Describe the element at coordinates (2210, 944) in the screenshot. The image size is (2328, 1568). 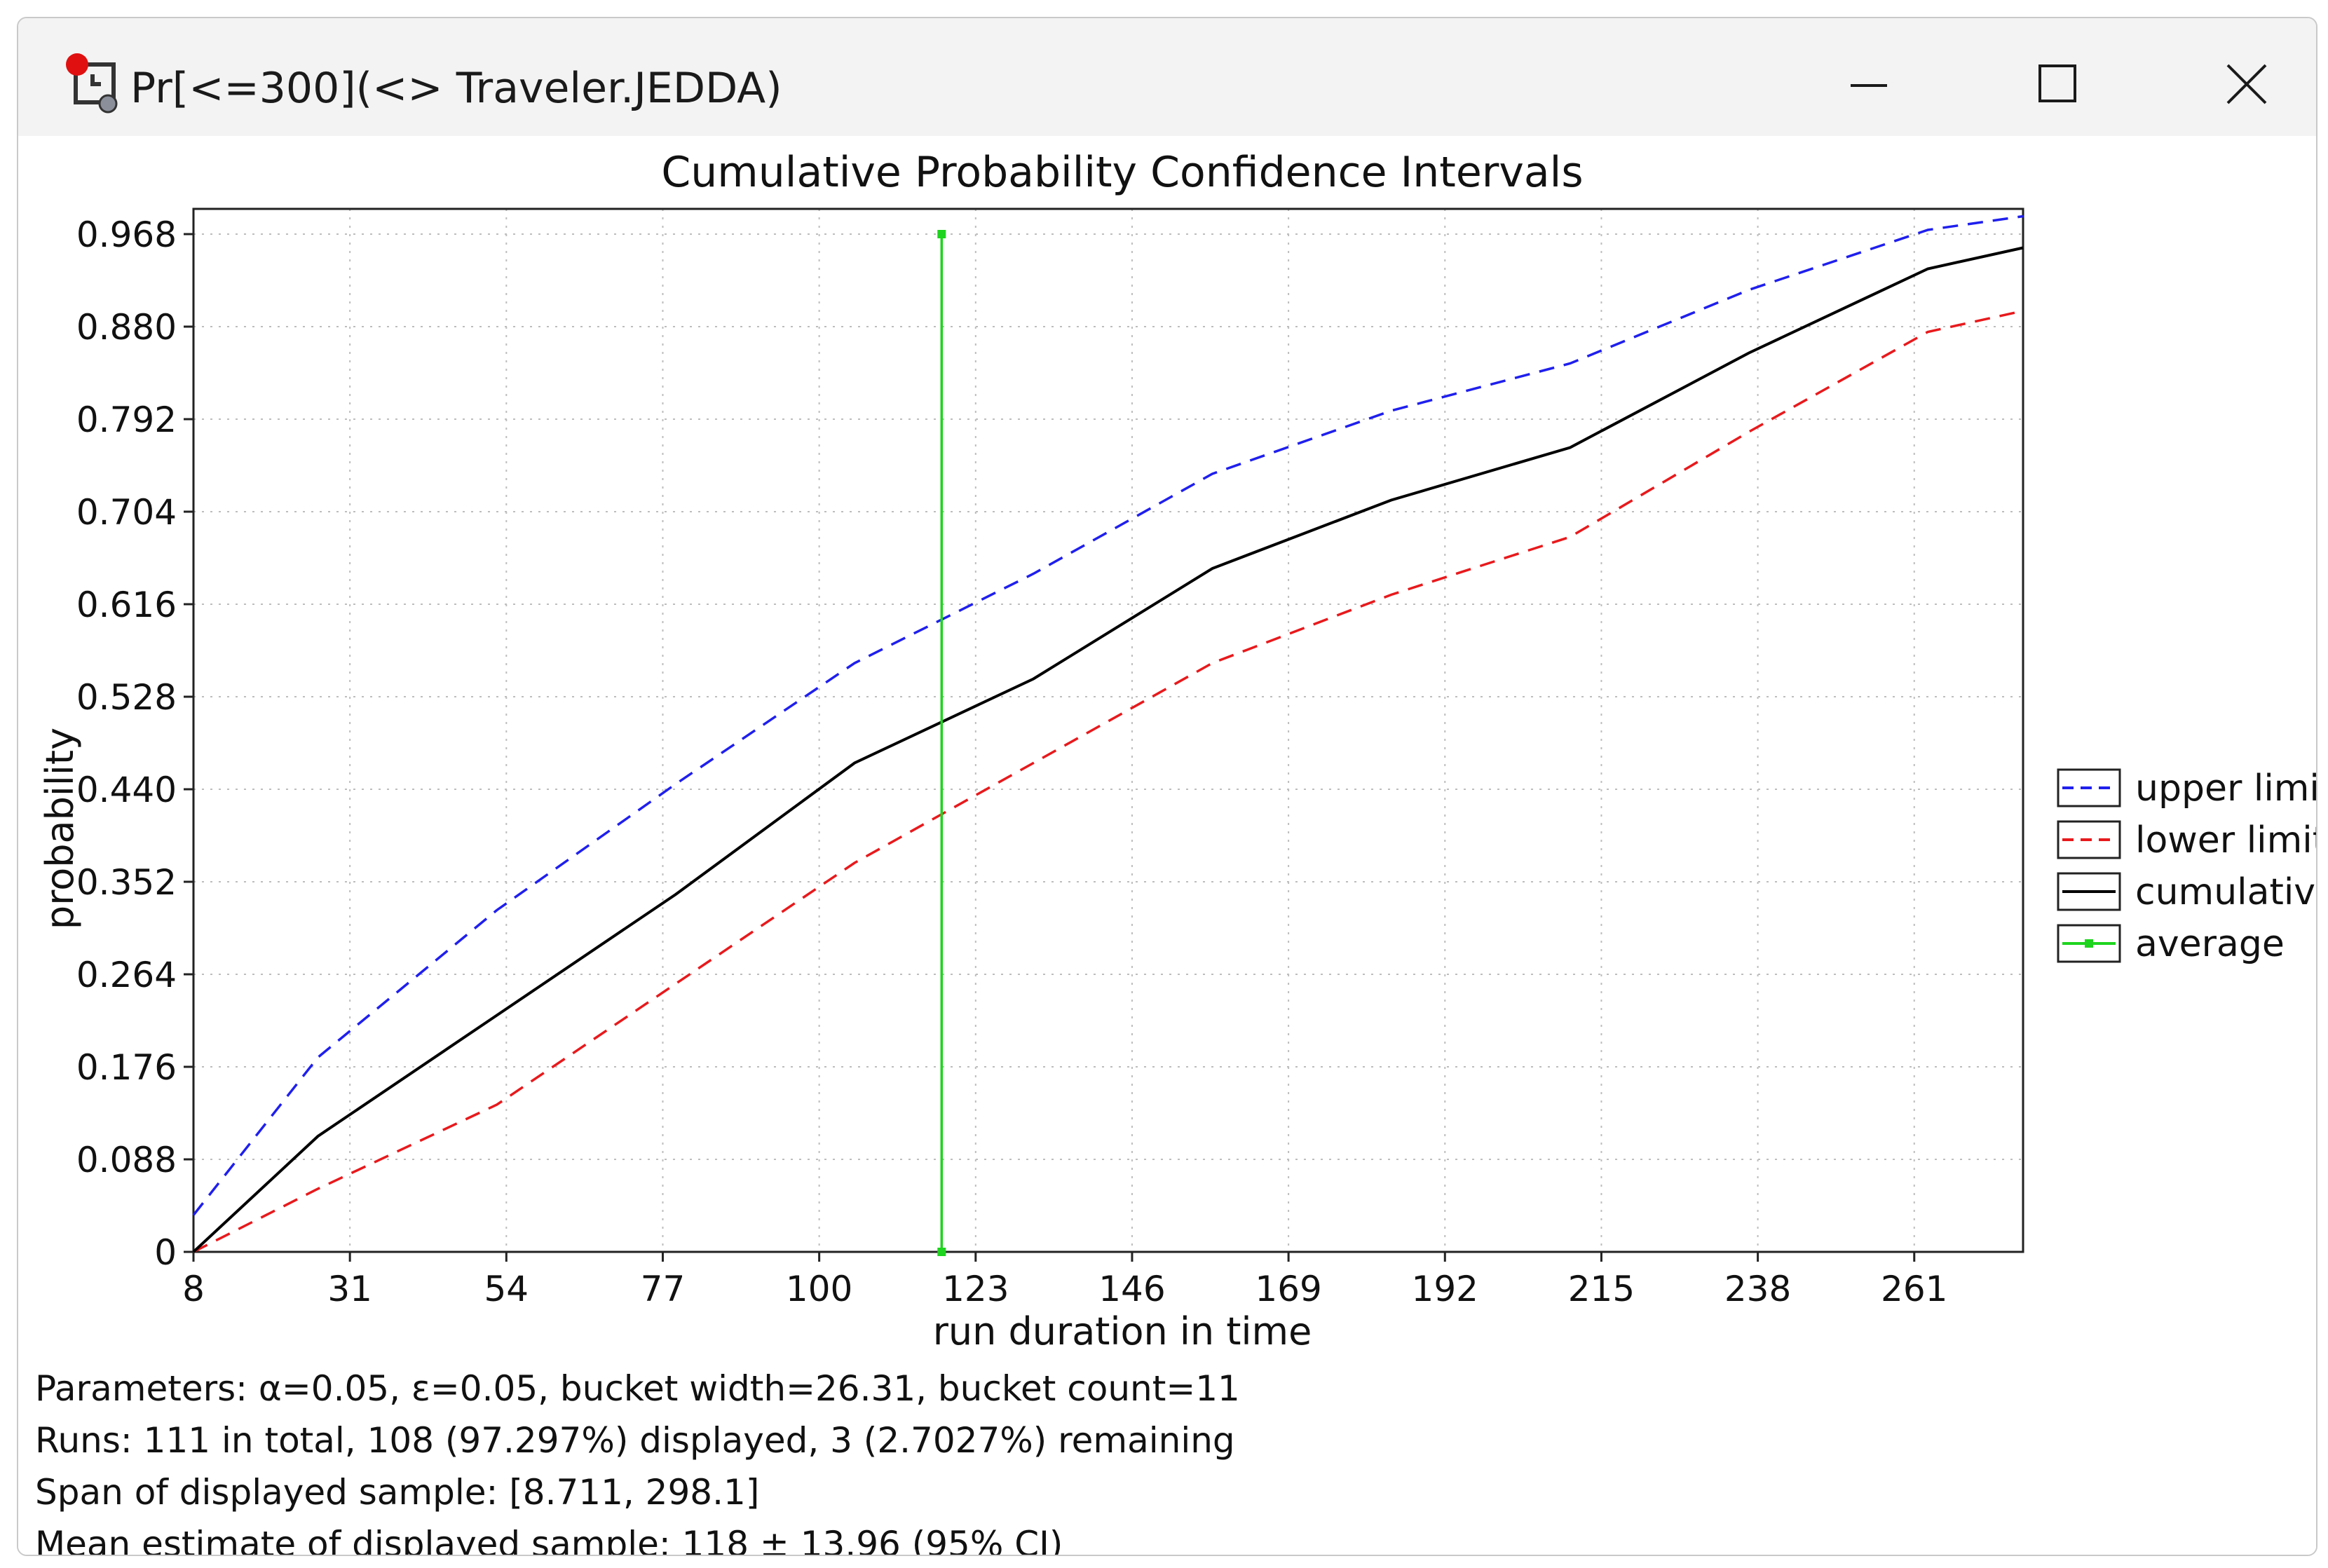
I see `legend-label-average: average` at that location.